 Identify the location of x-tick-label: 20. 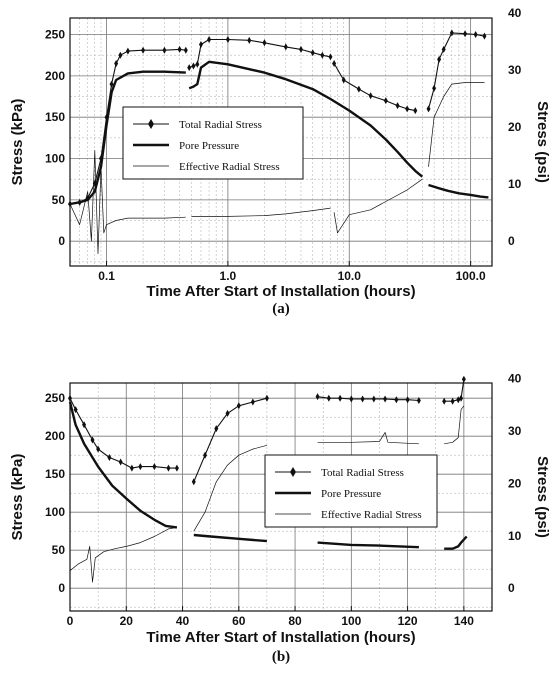
(127, 621).